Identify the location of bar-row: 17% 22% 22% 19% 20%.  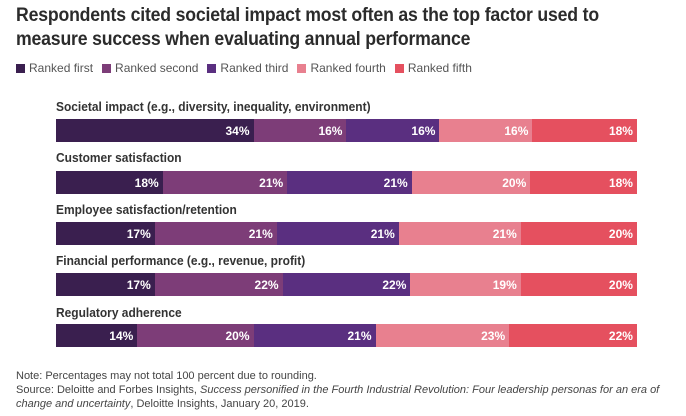
(346, 284).